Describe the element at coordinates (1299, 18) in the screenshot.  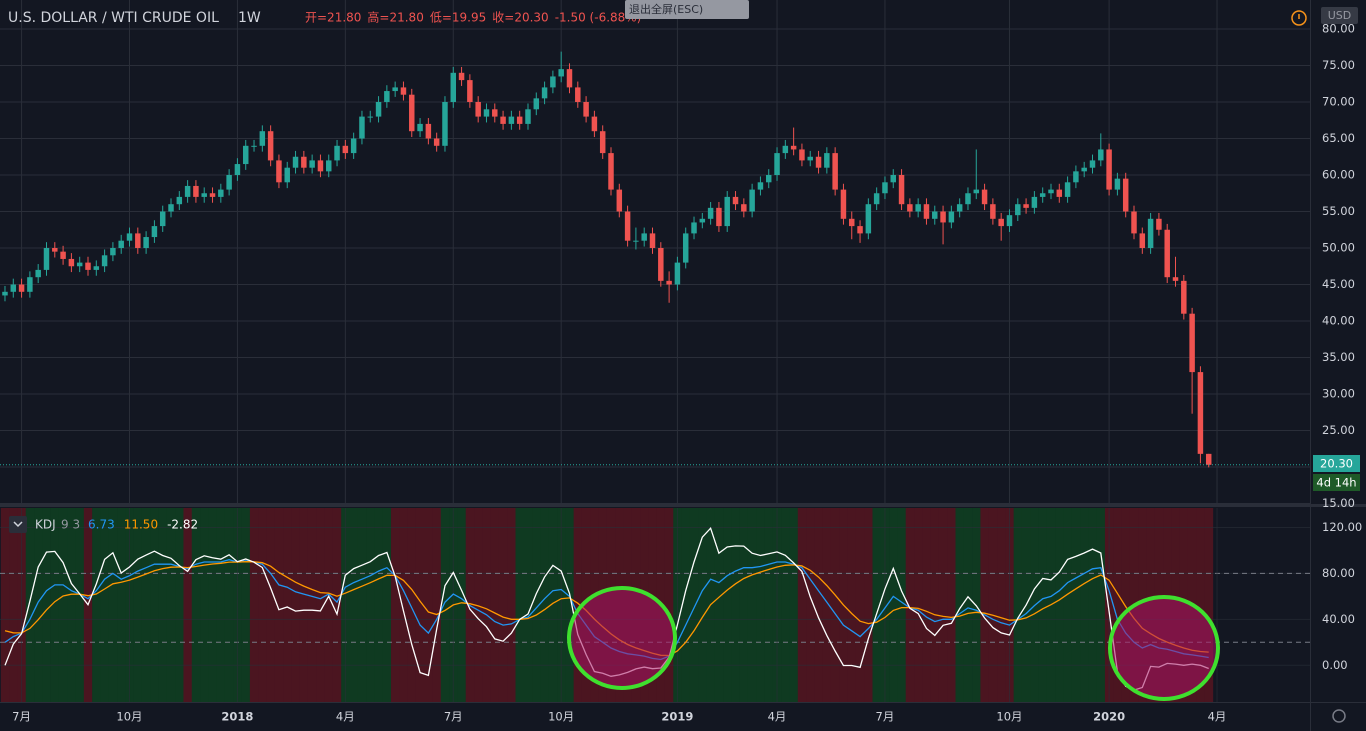
I see `alert-icon` at that location.